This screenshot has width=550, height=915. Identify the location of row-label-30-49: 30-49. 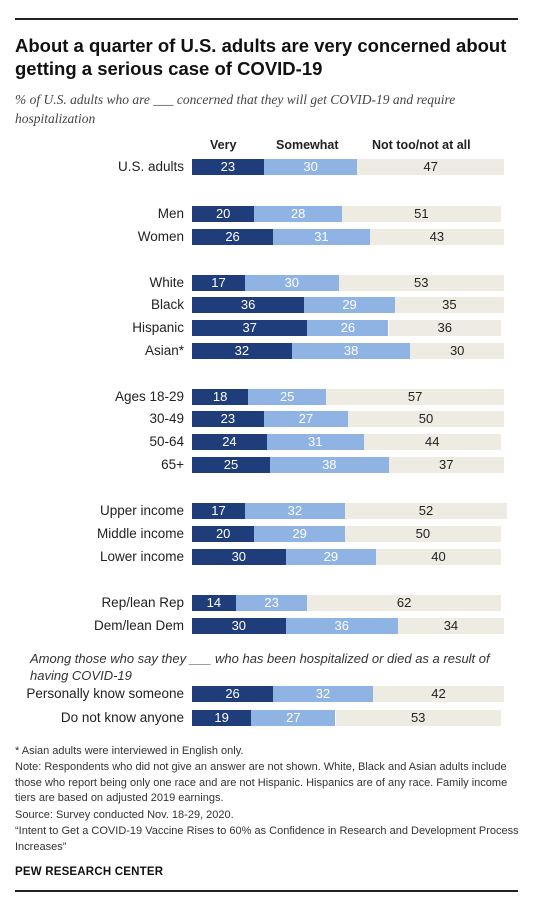
(166, 418).